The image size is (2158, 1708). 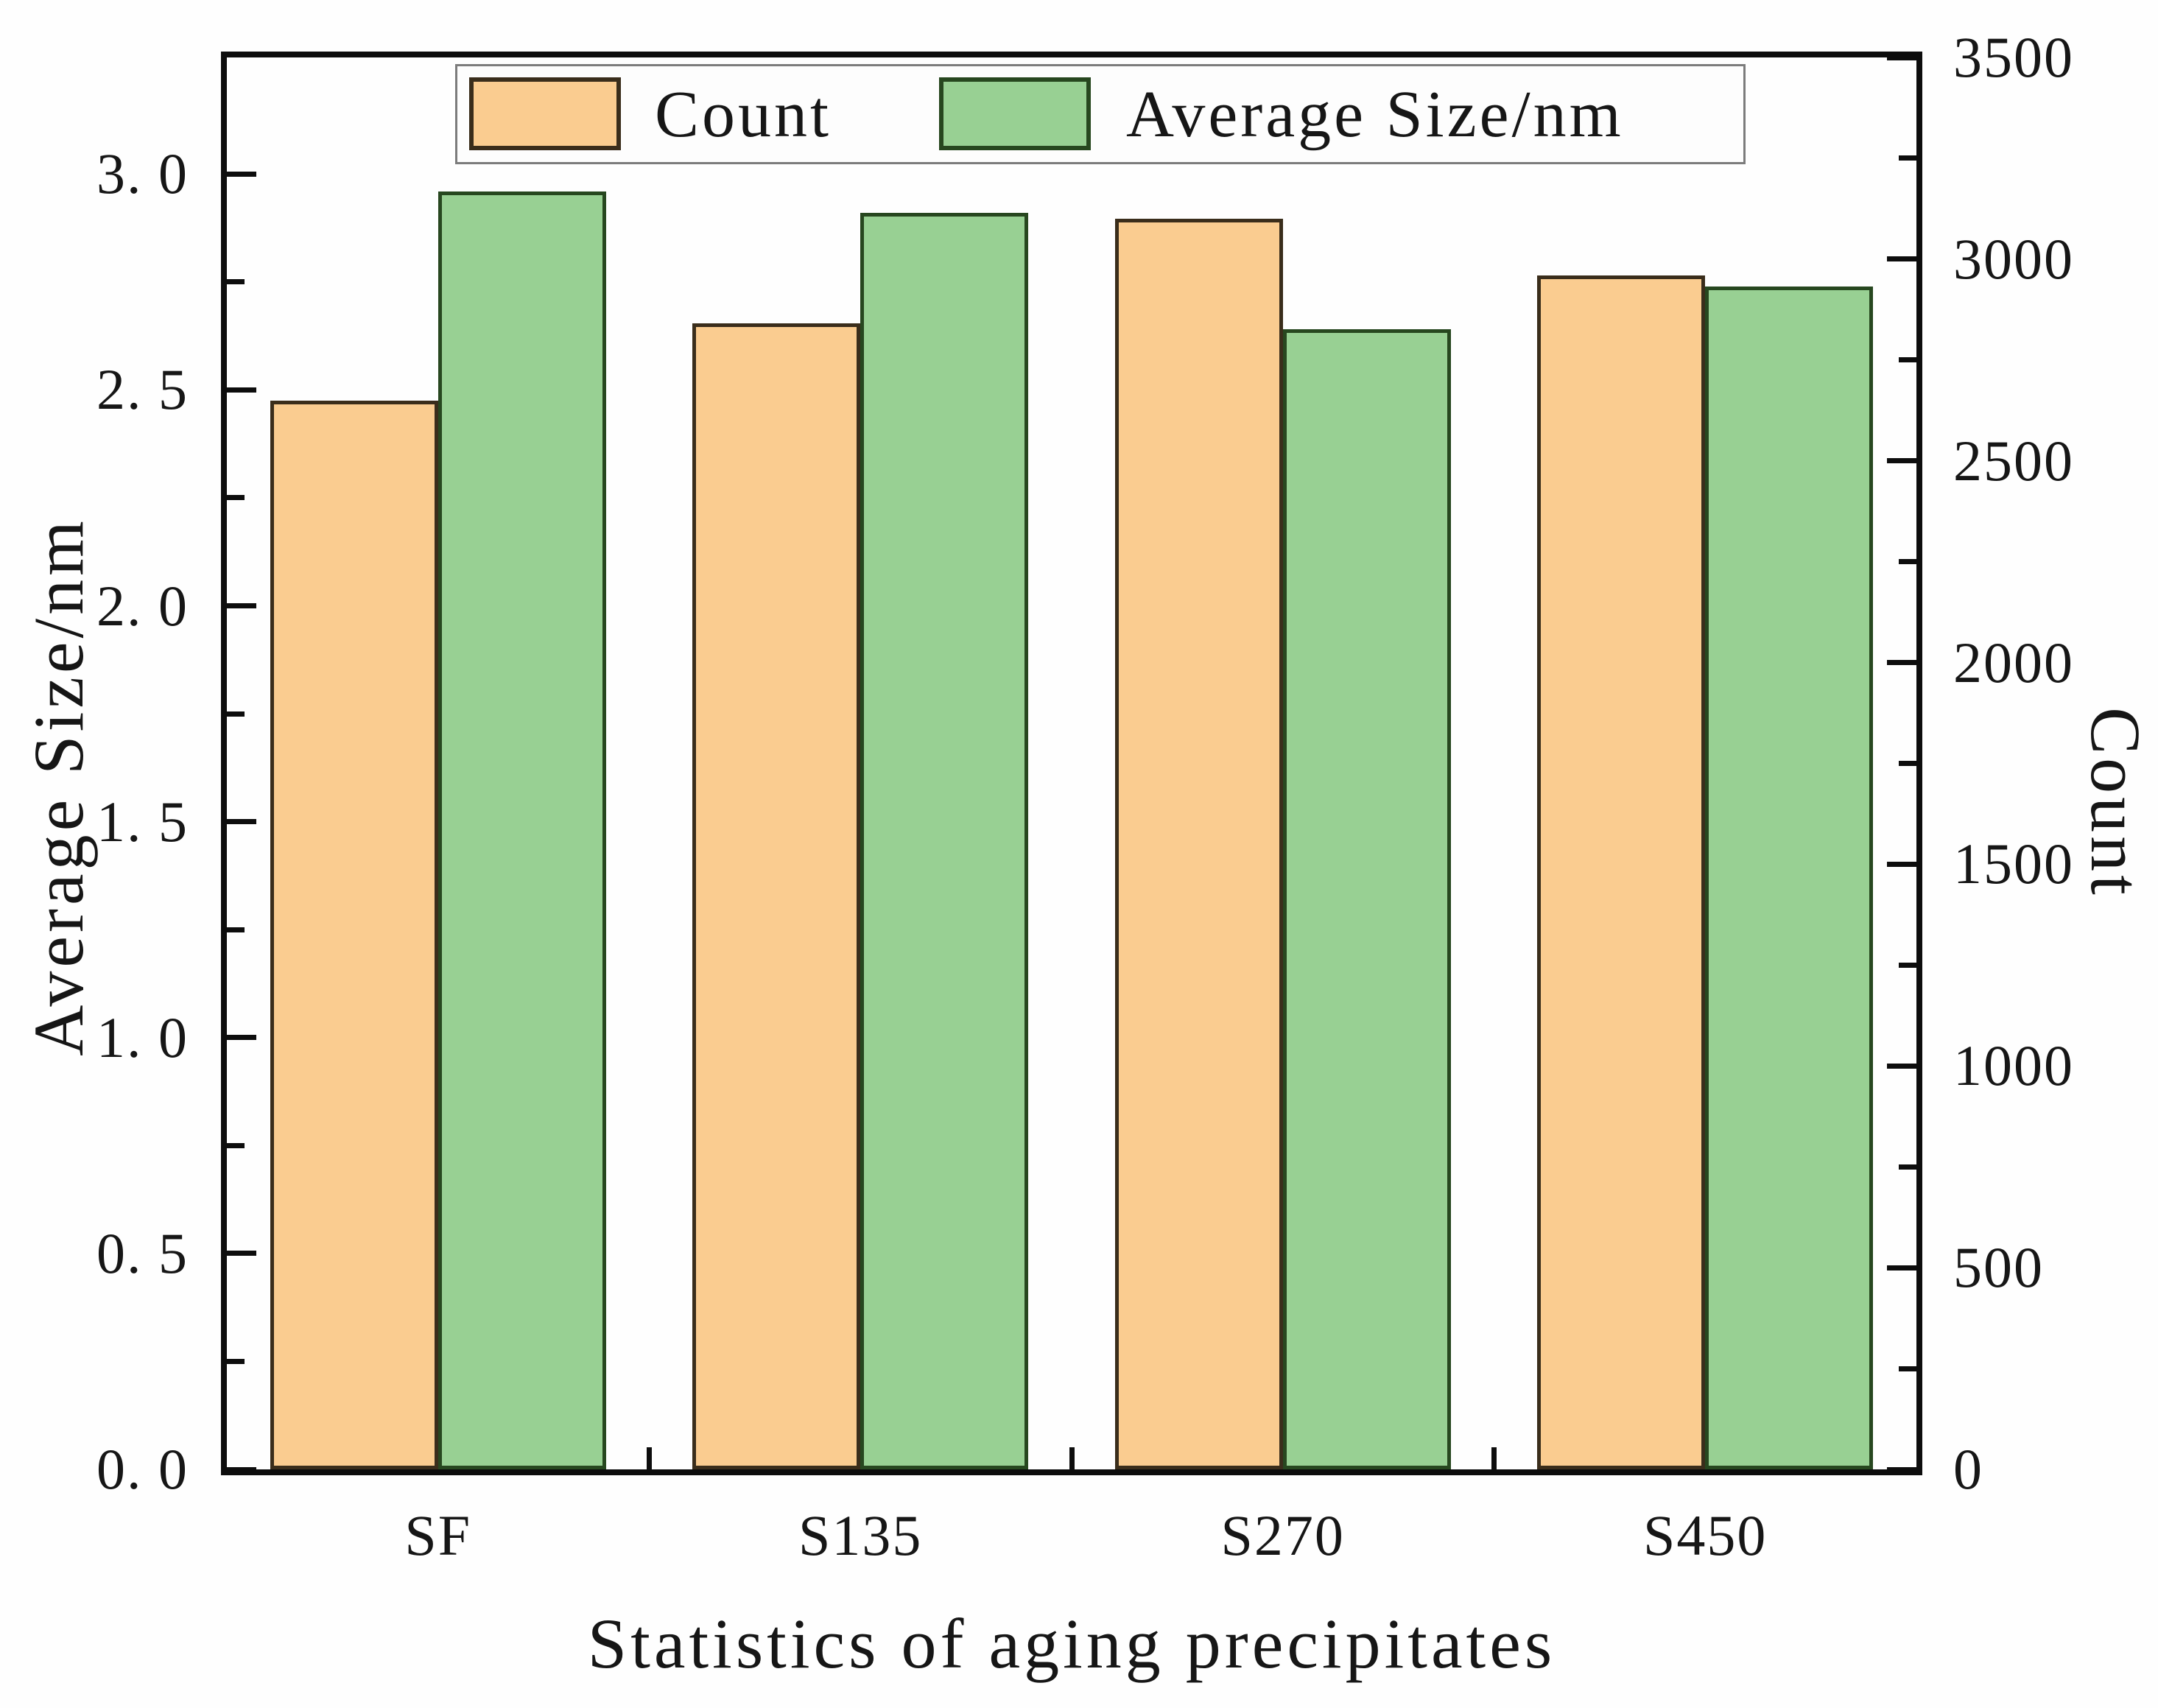 I want to click on right-y-tick-label: 3000, so click(x=2014, y=258).